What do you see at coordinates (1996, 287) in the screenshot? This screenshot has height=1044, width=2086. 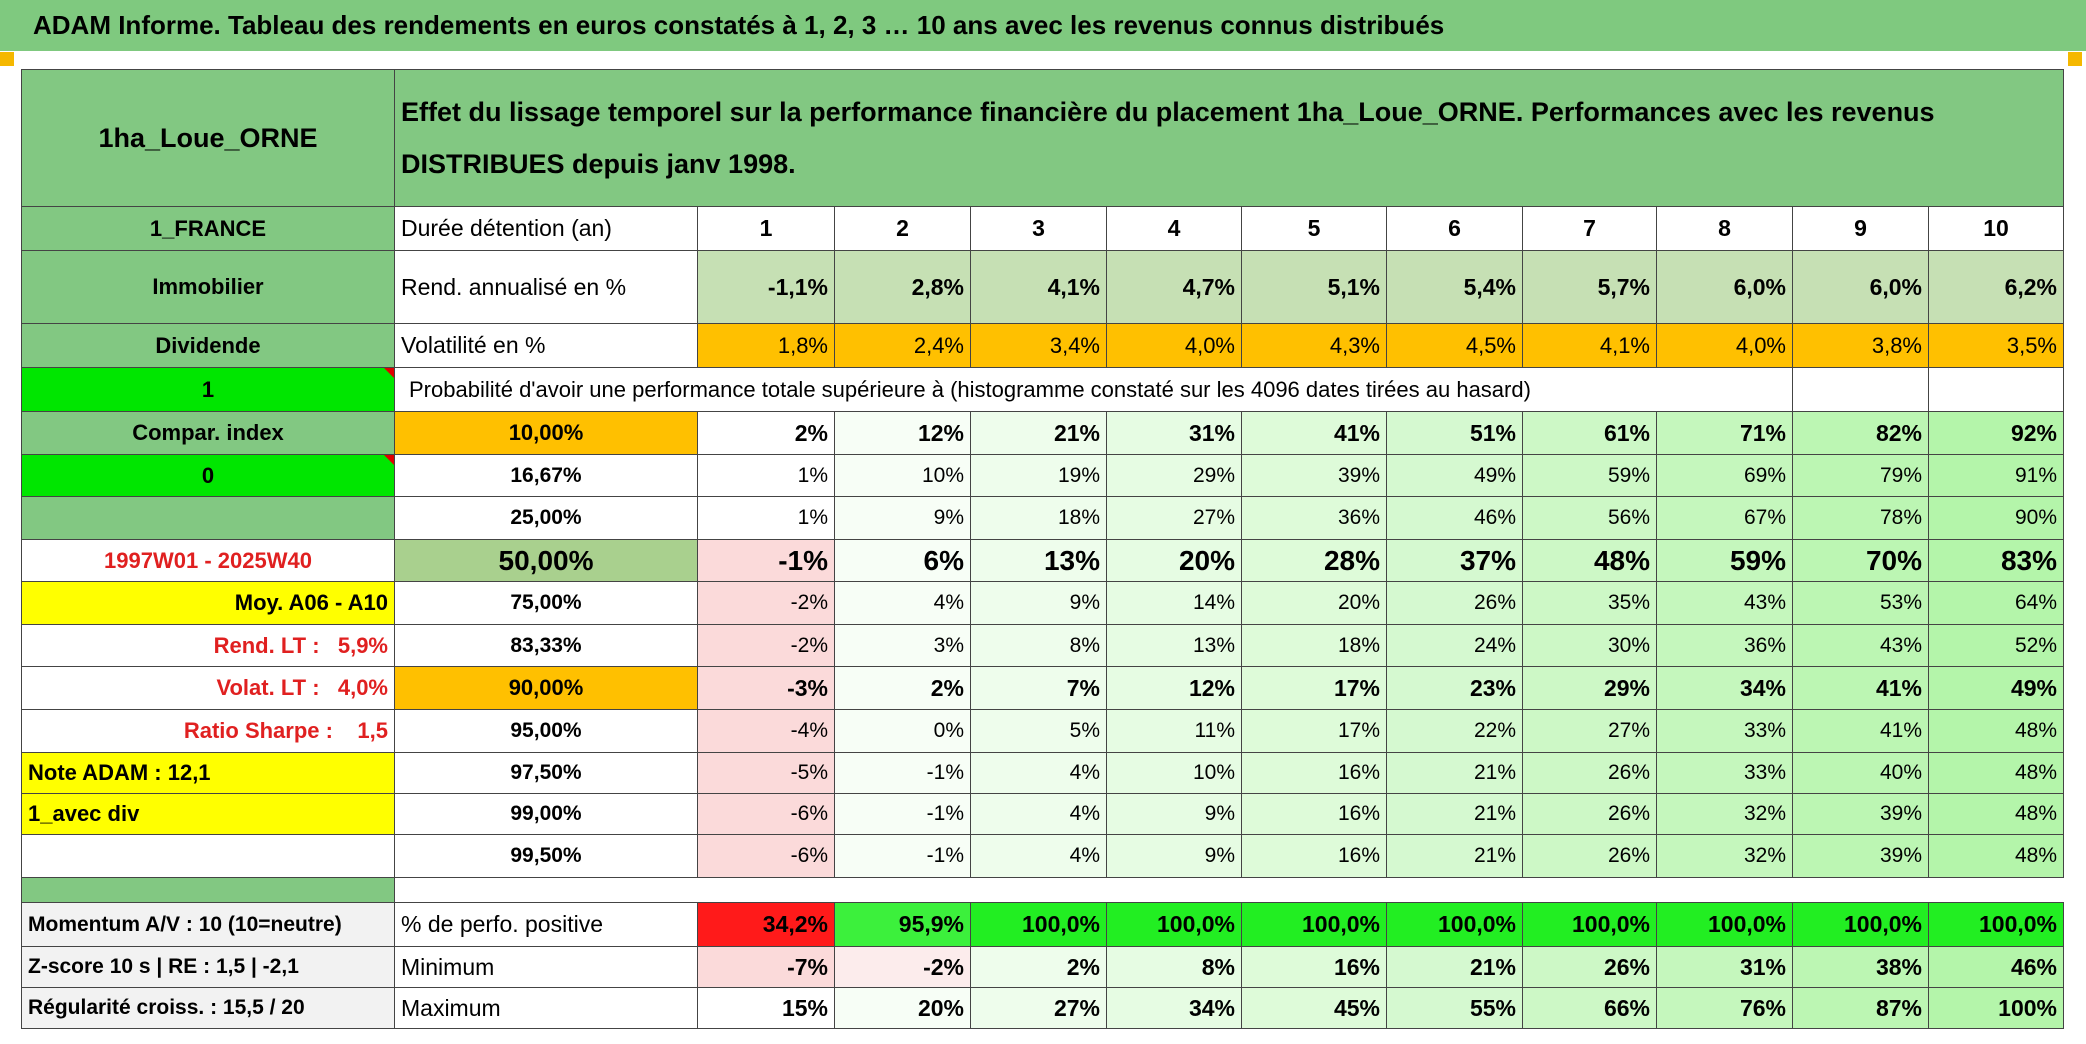 I see `value-cell: 6,2%` at bounding box center [1996, 287].